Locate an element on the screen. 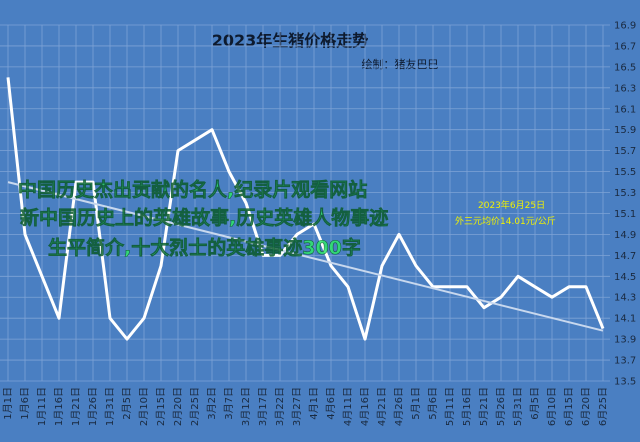 This screenshot has height=442, width=640. x-tick-label: 5月26日 is located at coordinates (501, 406).